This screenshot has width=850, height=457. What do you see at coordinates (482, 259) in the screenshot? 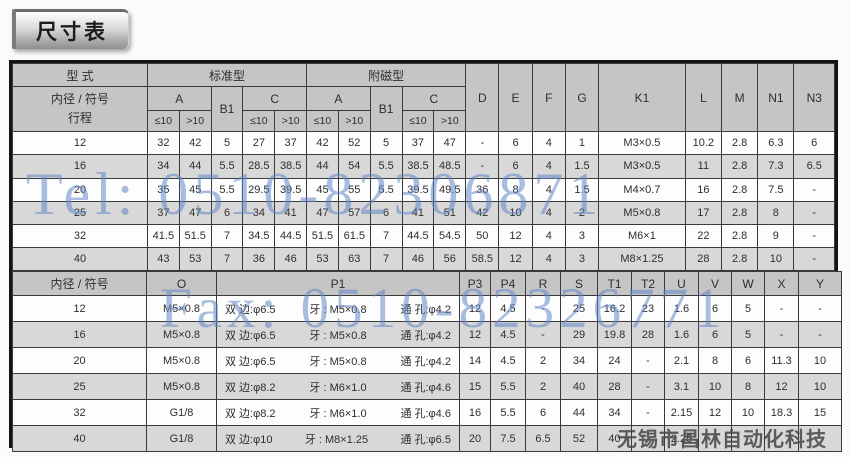
I see `cell: 58.5` at bounding box center [482, 259].